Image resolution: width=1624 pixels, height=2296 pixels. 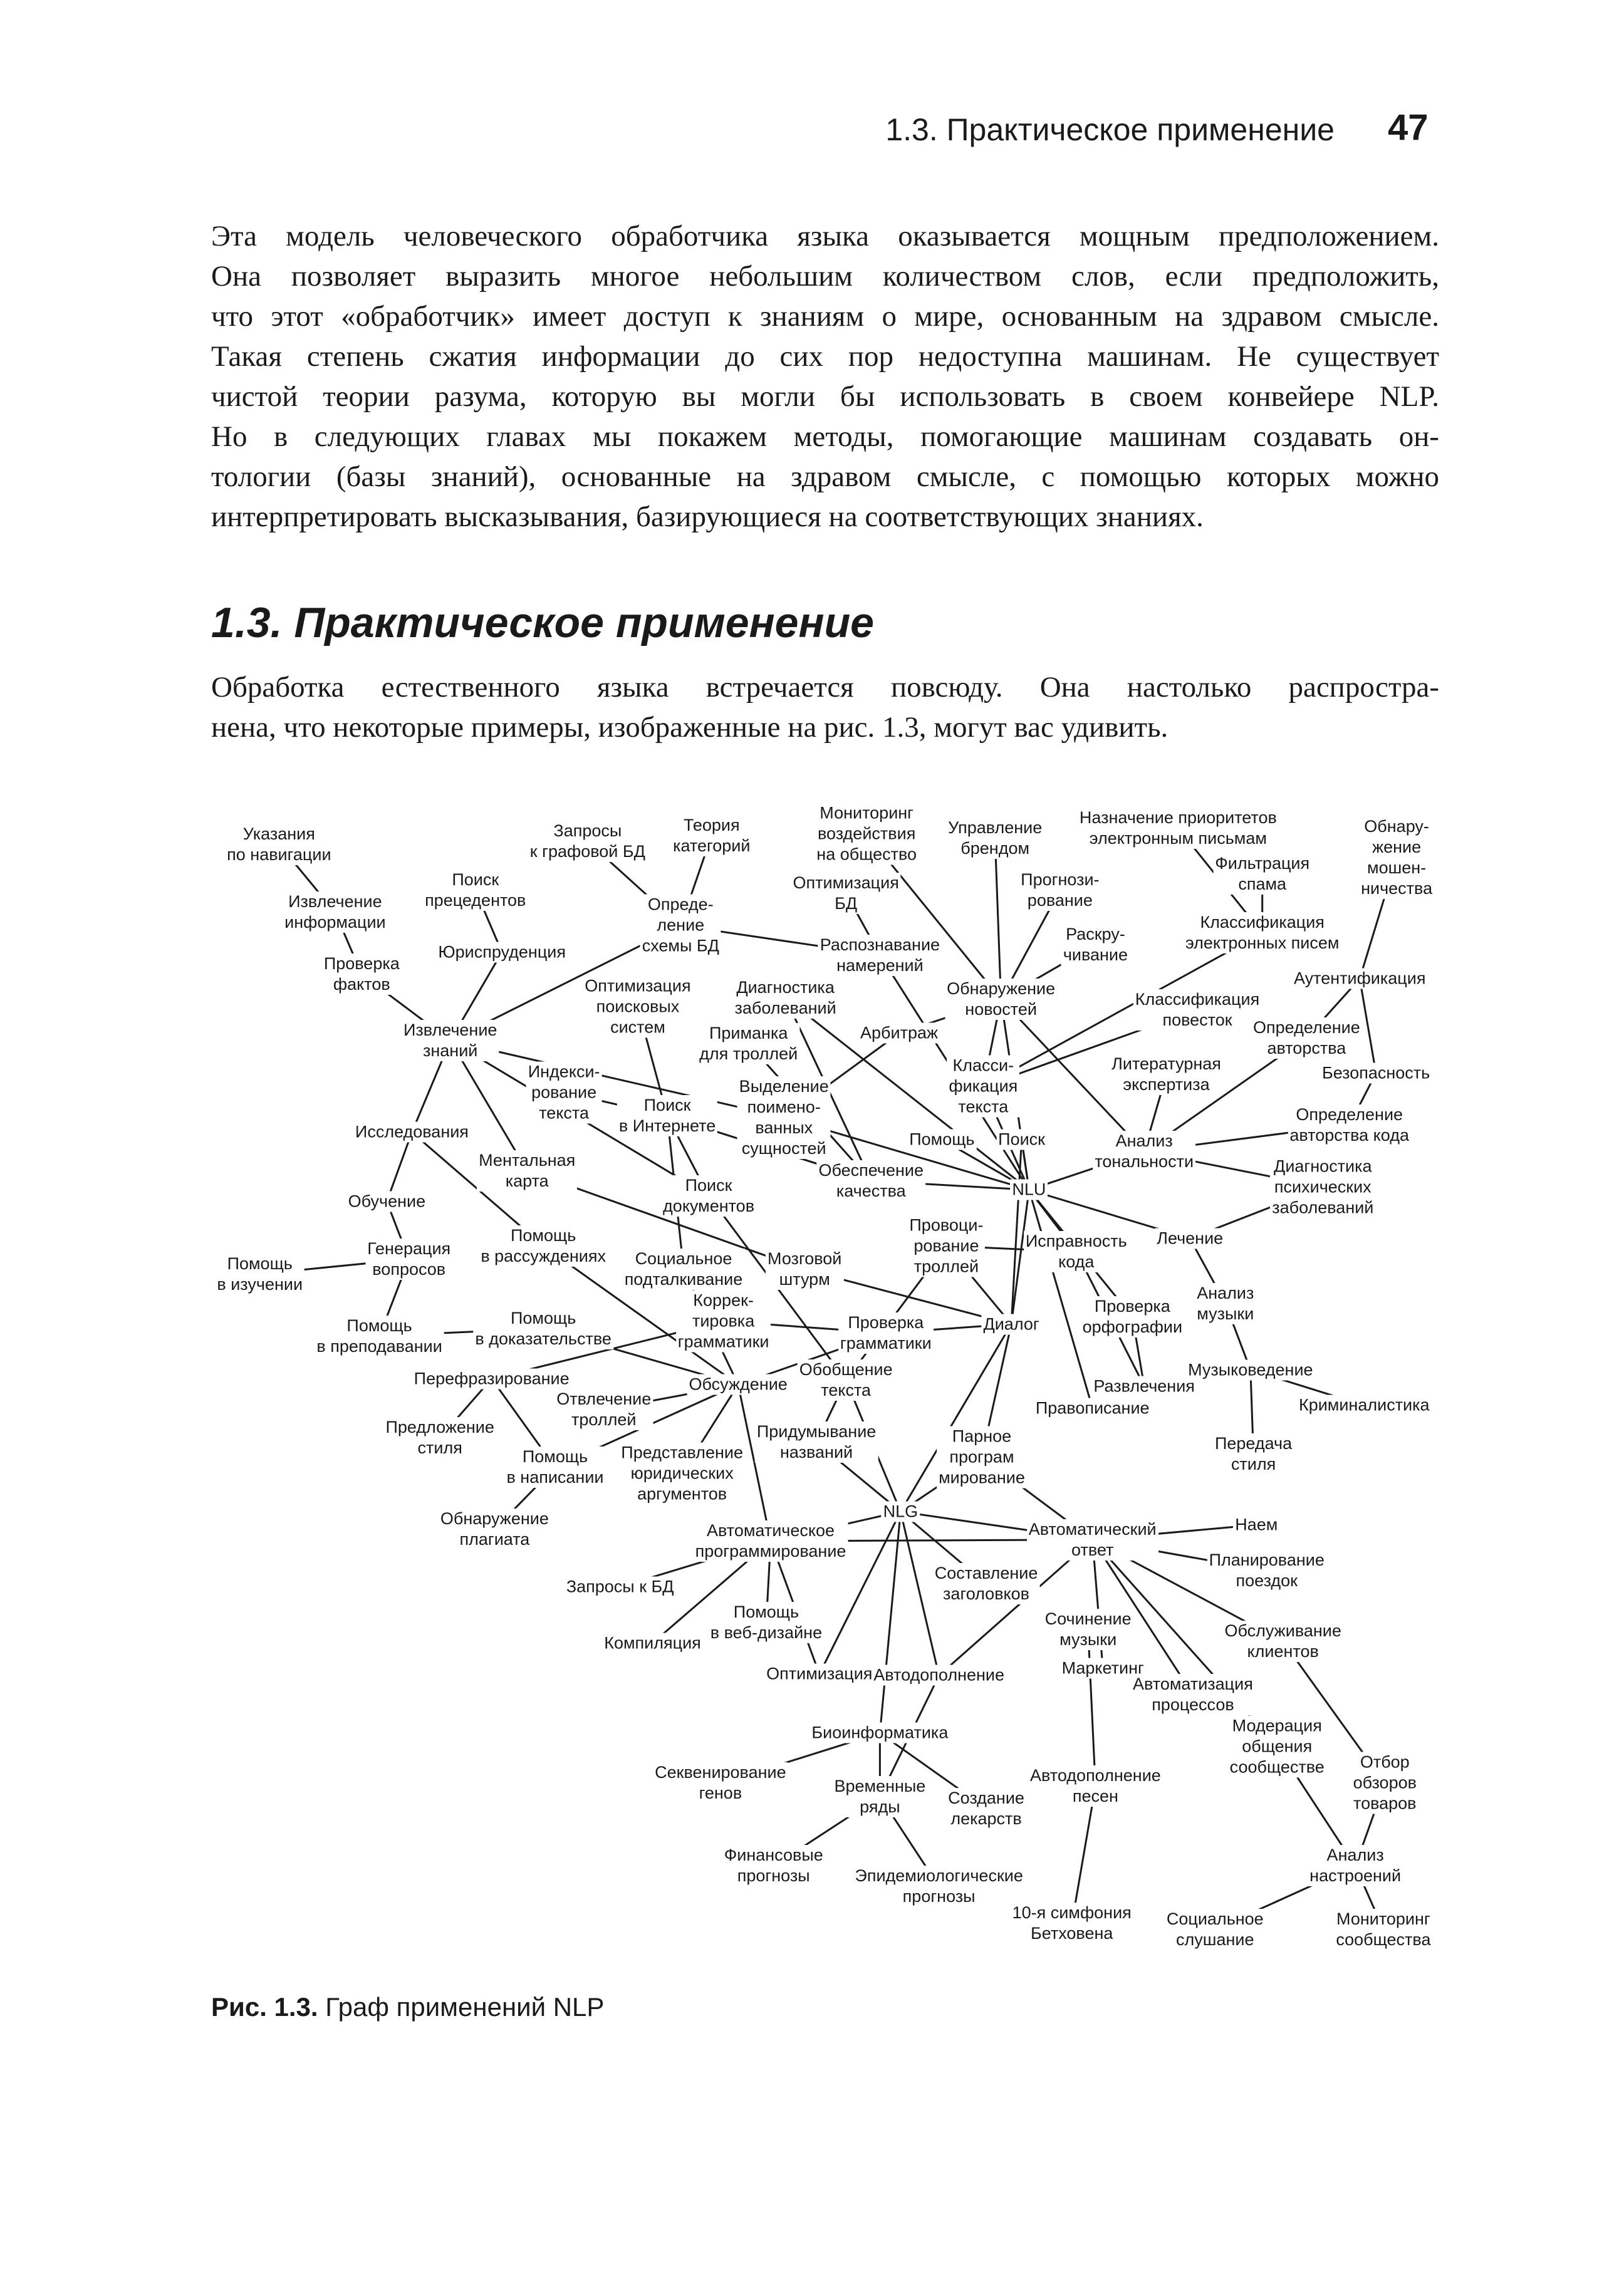 What do you see at coordinates (1102, 1668) in the screenshot?
I see `graph-node: Маркетинг` at bounding box center [1102, 1668].